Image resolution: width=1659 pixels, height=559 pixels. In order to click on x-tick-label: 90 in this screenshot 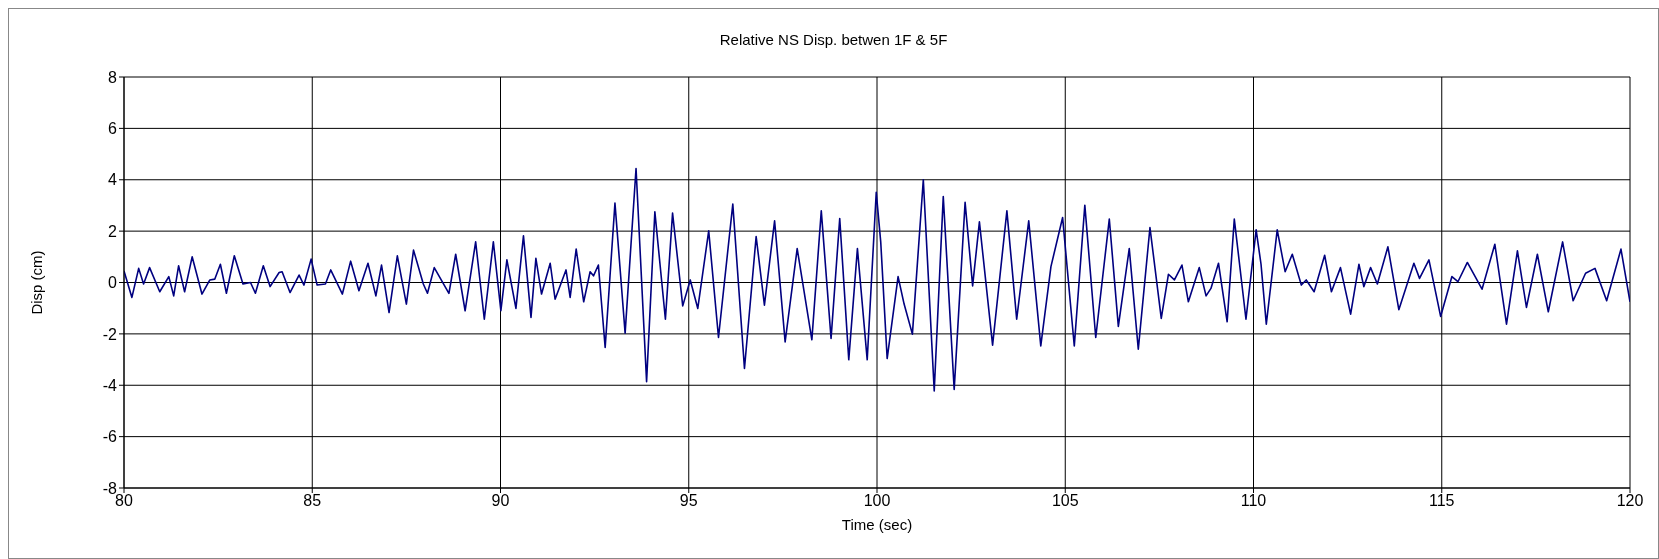, I will do `click(500, 501)`.